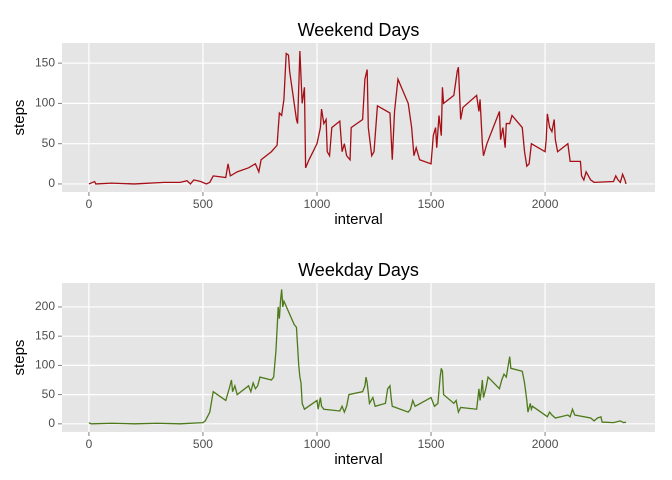 The image size is (672, 480). Describe the element at coordinates (359, 30) in the screenshot. I see `chart-title: Weekend Days` at that location.